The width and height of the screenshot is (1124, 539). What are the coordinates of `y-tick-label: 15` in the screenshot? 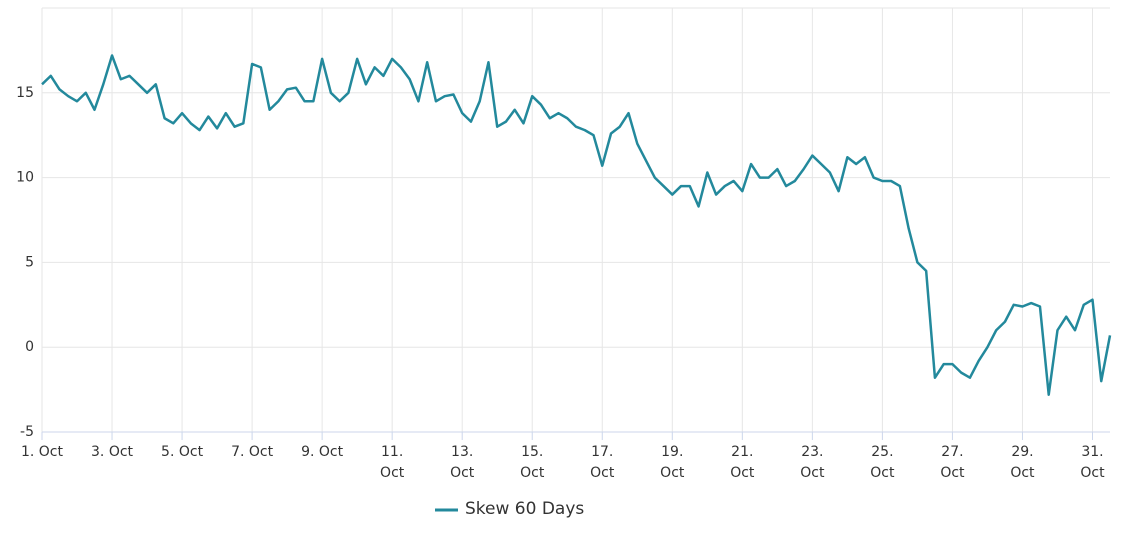 It's located at (25, 93).